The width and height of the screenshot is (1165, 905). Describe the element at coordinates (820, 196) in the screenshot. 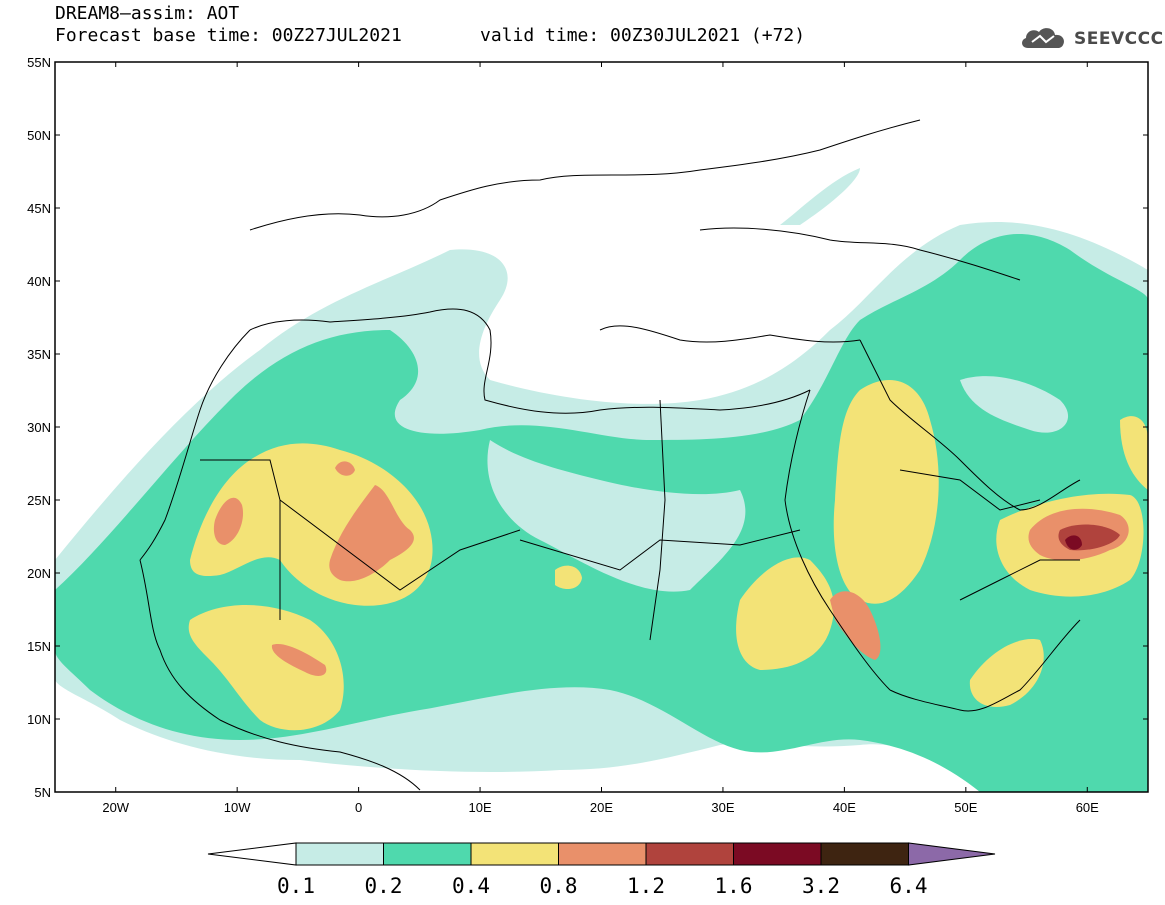

I see `aot-level-0.1-caspian` at that location.